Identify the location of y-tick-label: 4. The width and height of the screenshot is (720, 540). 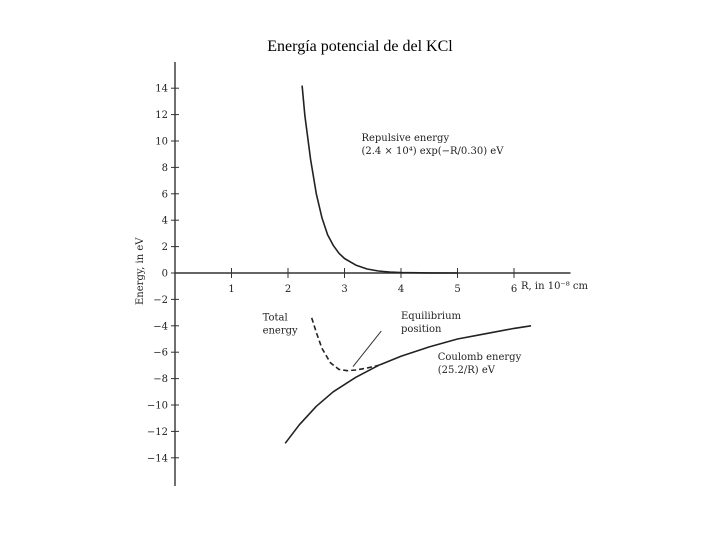
(165, 221).